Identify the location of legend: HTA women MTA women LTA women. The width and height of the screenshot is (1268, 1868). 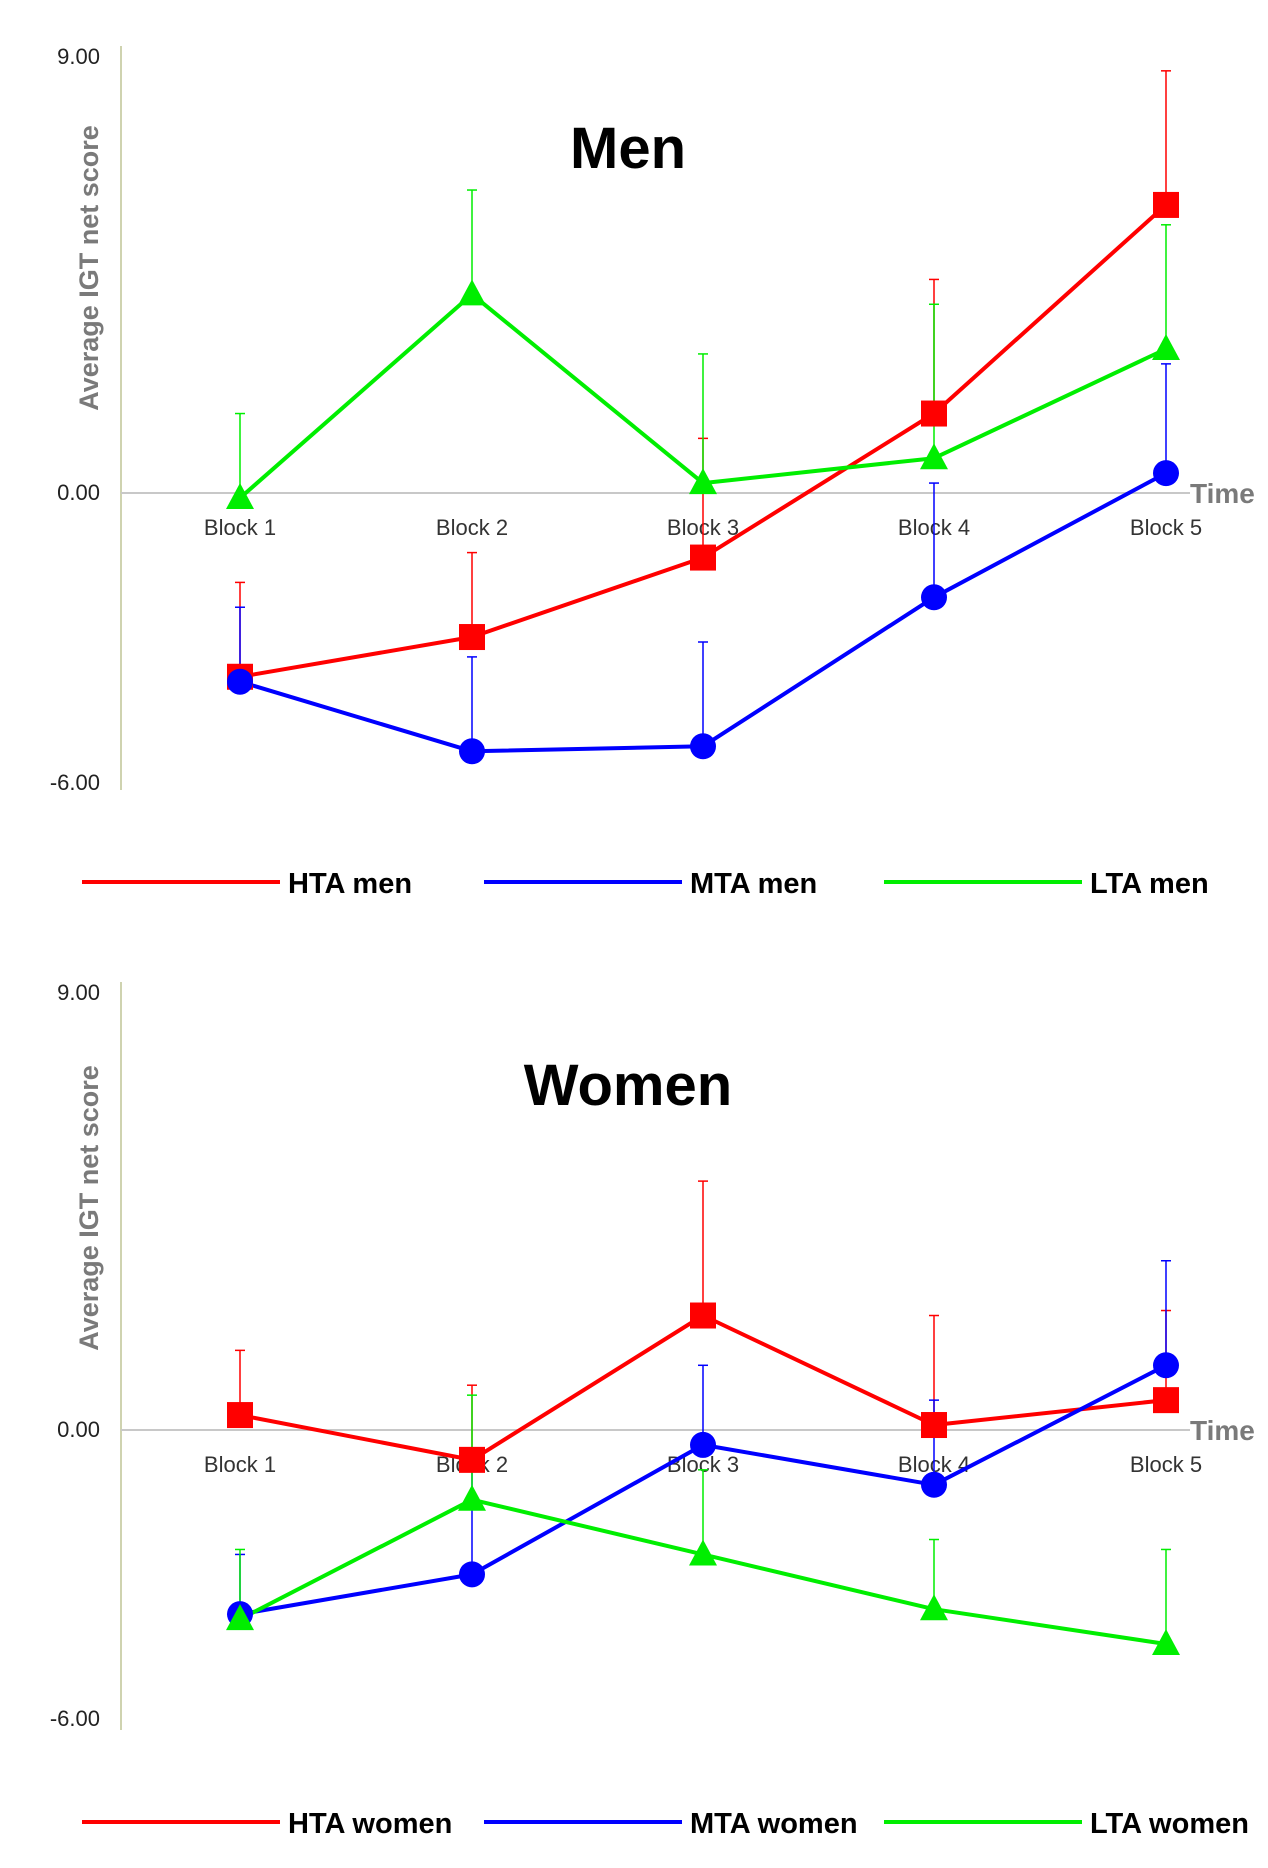
(665, 1824).